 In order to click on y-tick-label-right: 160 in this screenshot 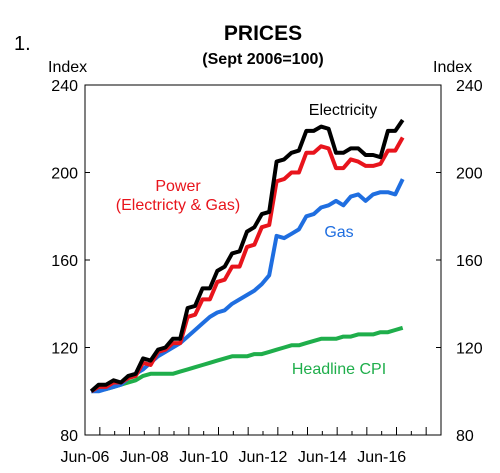, I will do `click(469, 261)`.